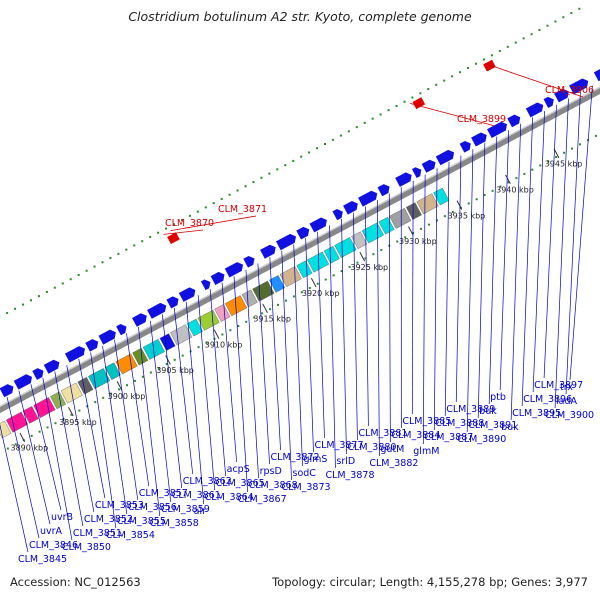 This screenshot has width=600, height=600. I want to click on gene-label: CLM_3887, so click(448, 437).